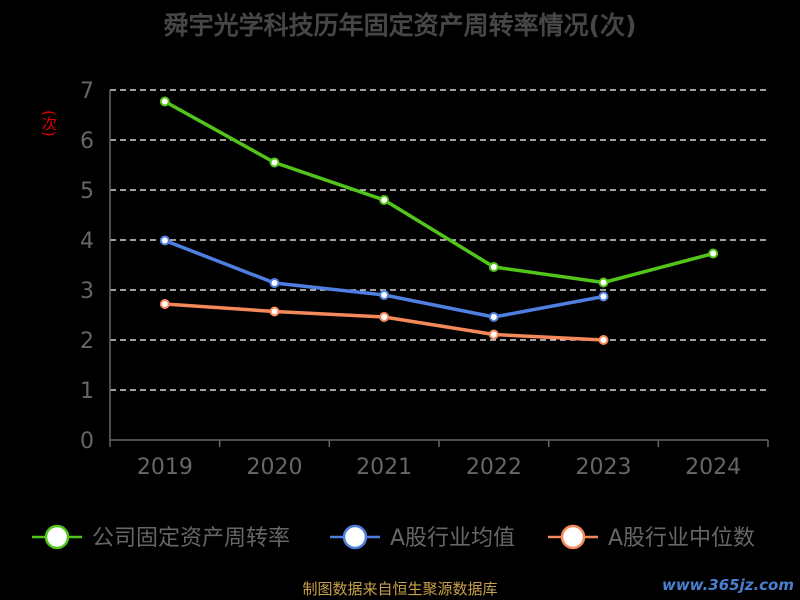 The image size is (800, 600). What do you see at coordinates (87, 391) in the screenshot?
I see `y-tick-label: 1` at bounding box center [87, 391].